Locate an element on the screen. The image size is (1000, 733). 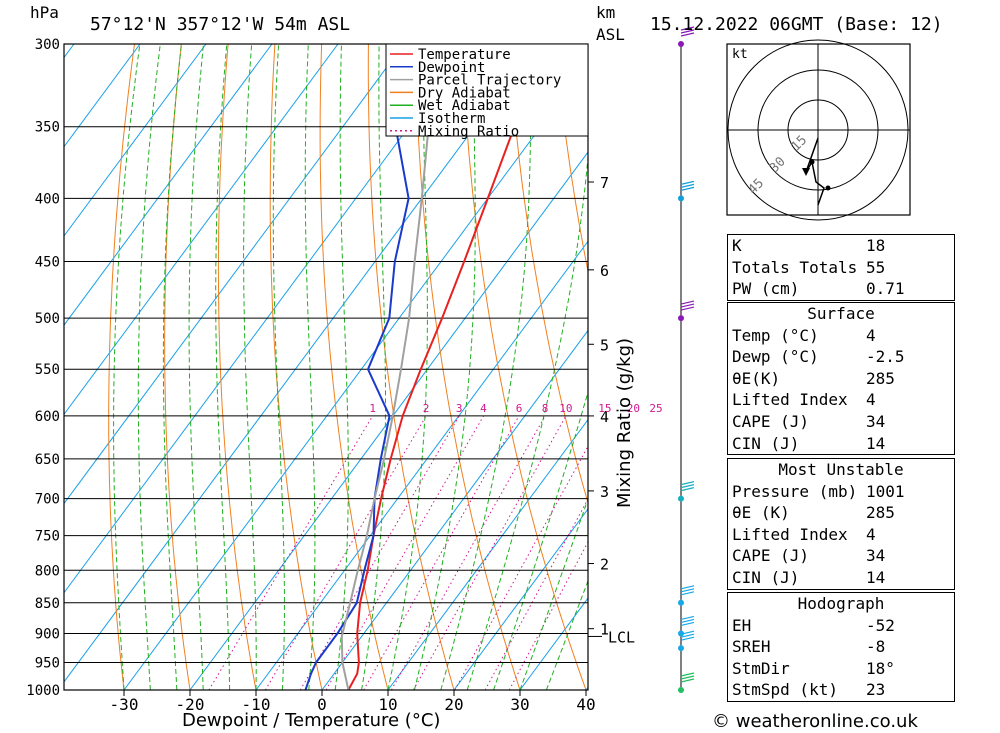
pressure-tick-label: 950 is located at coordinates (47, 663).